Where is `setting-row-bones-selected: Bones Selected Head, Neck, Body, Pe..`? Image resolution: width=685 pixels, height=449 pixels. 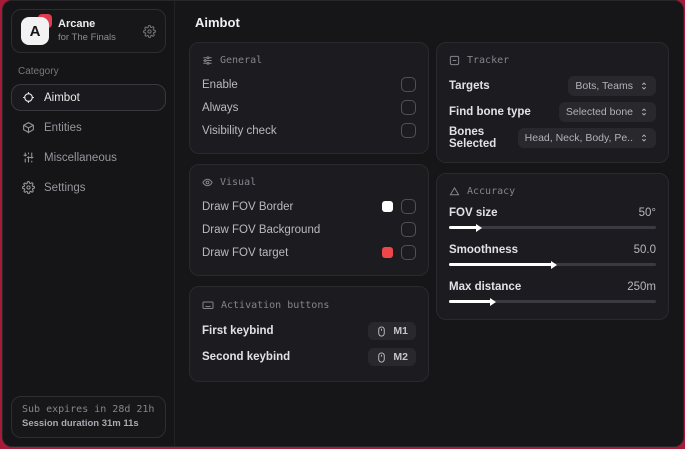
setting-row-bones-selected: Bones Selected Head, Neck, Body, Pe.. is located at coordinates (552, 138).